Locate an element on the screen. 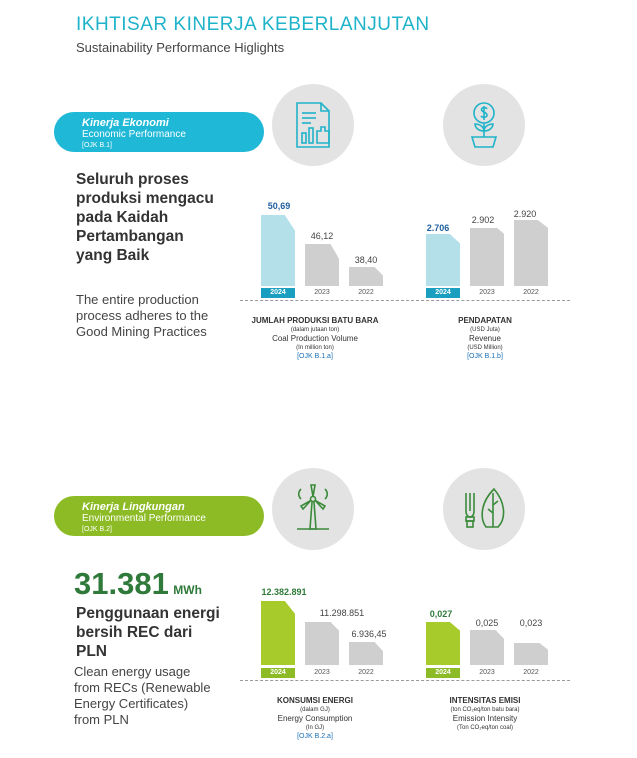 This screenshot has height=758, width=637. emission-bar-2022-label: 0,023 is located at coordinates (531, 623).